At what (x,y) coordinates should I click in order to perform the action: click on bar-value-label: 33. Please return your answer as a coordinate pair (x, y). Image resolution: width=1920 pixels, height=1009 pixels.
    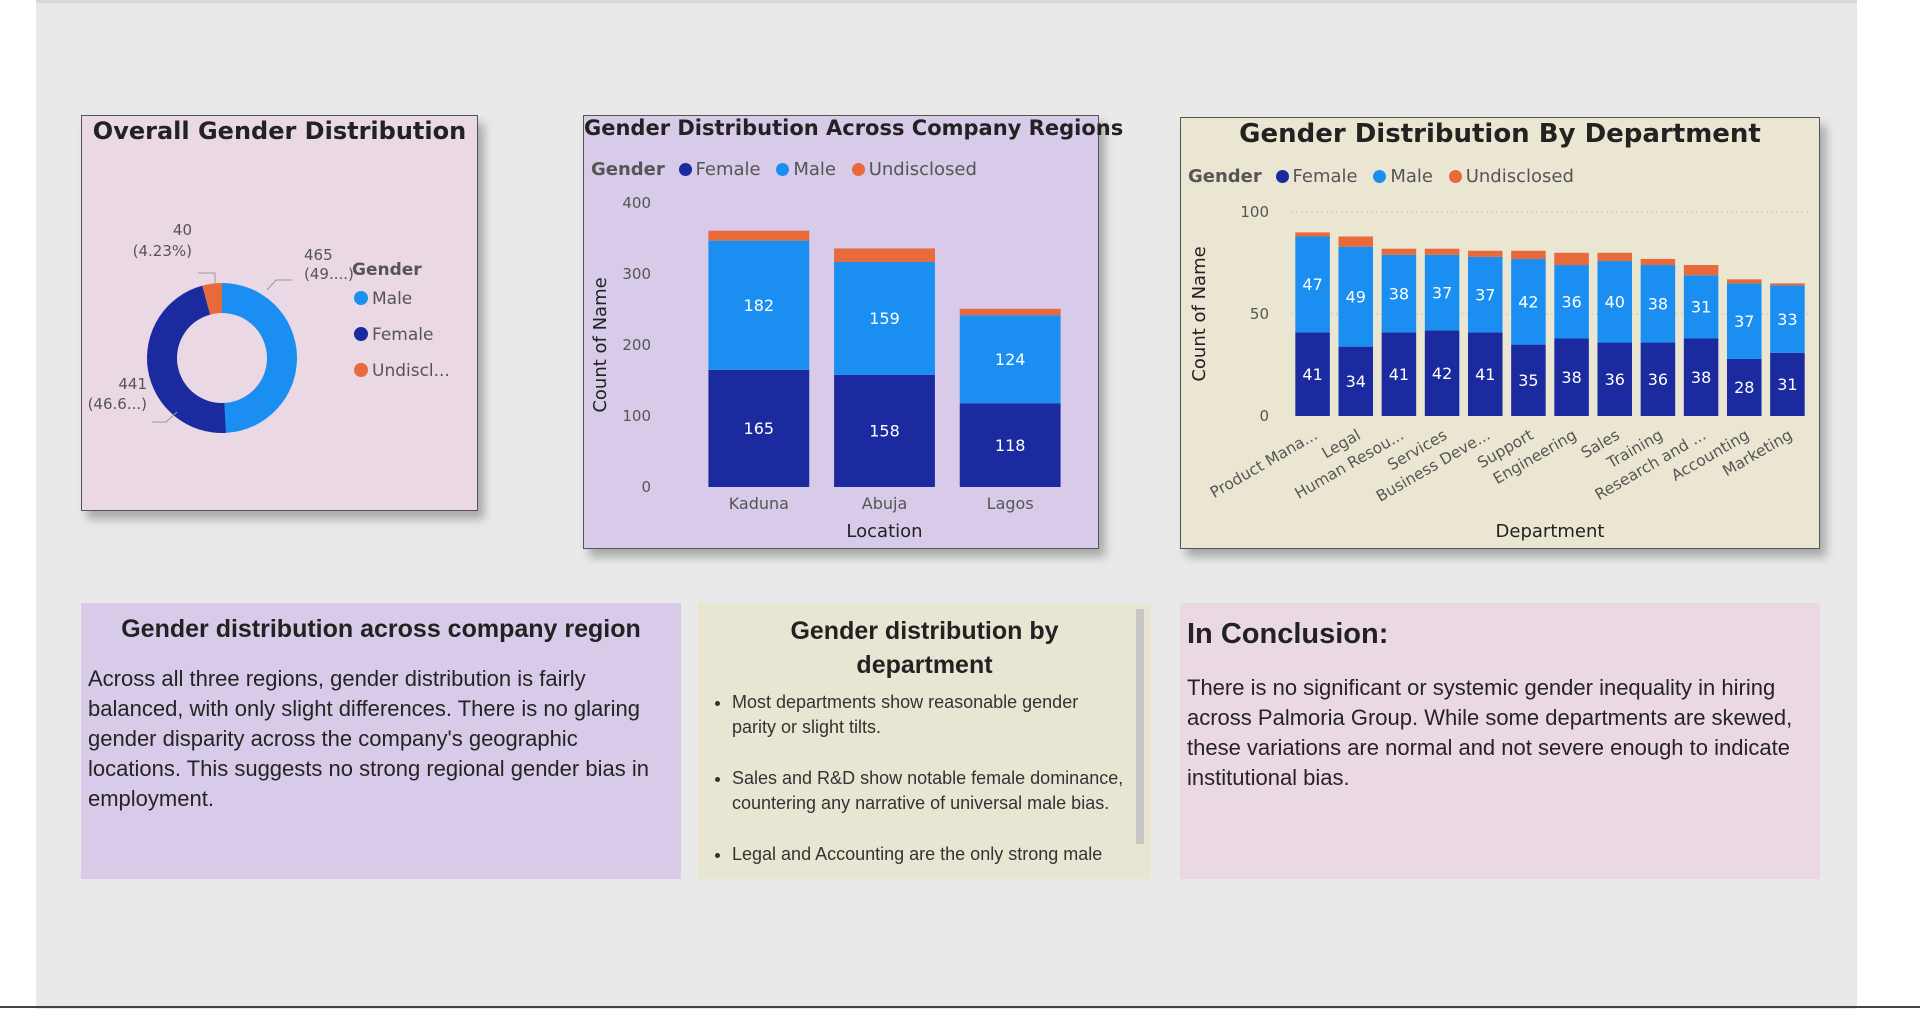
    Looking at the image, I should click on (1787, 319).